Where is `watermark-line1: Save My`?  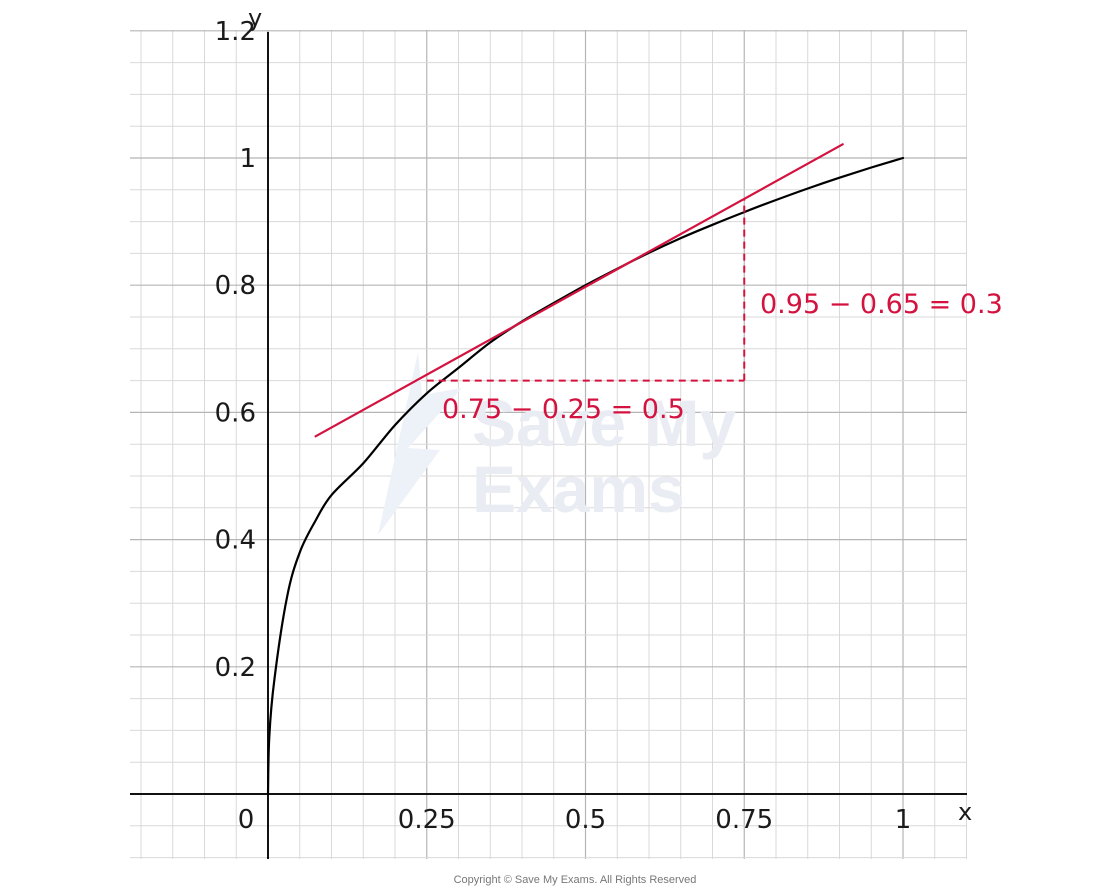 watermark-line1: Save My is located at coordinates (604, 423).